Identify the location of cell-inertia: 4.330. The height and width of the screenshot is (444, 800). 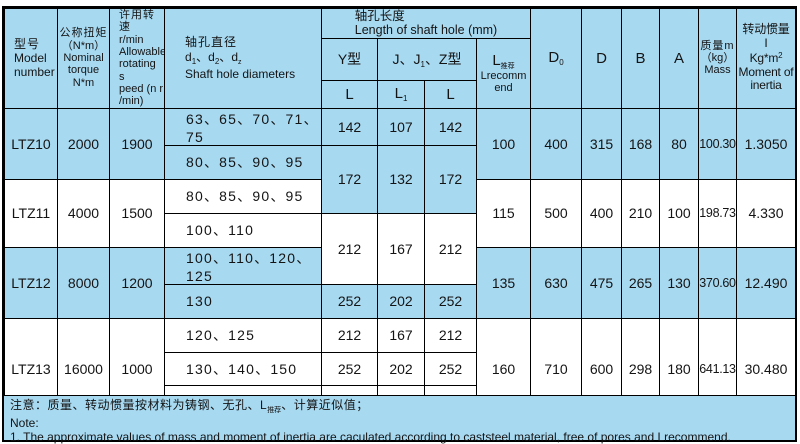
(766, 213).